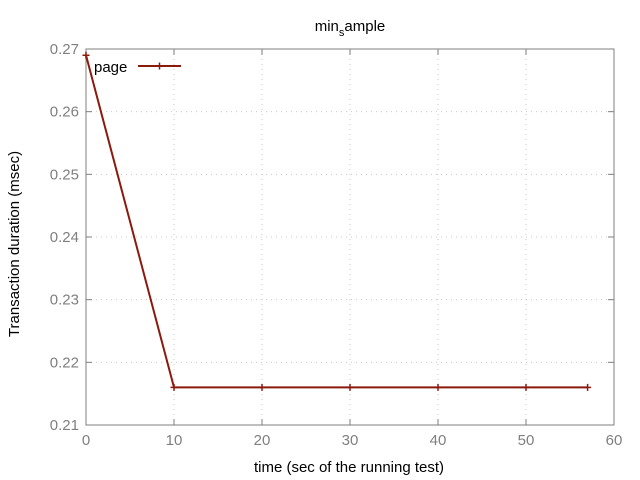  I want to click on title-rest: ample, so click(364, 26).